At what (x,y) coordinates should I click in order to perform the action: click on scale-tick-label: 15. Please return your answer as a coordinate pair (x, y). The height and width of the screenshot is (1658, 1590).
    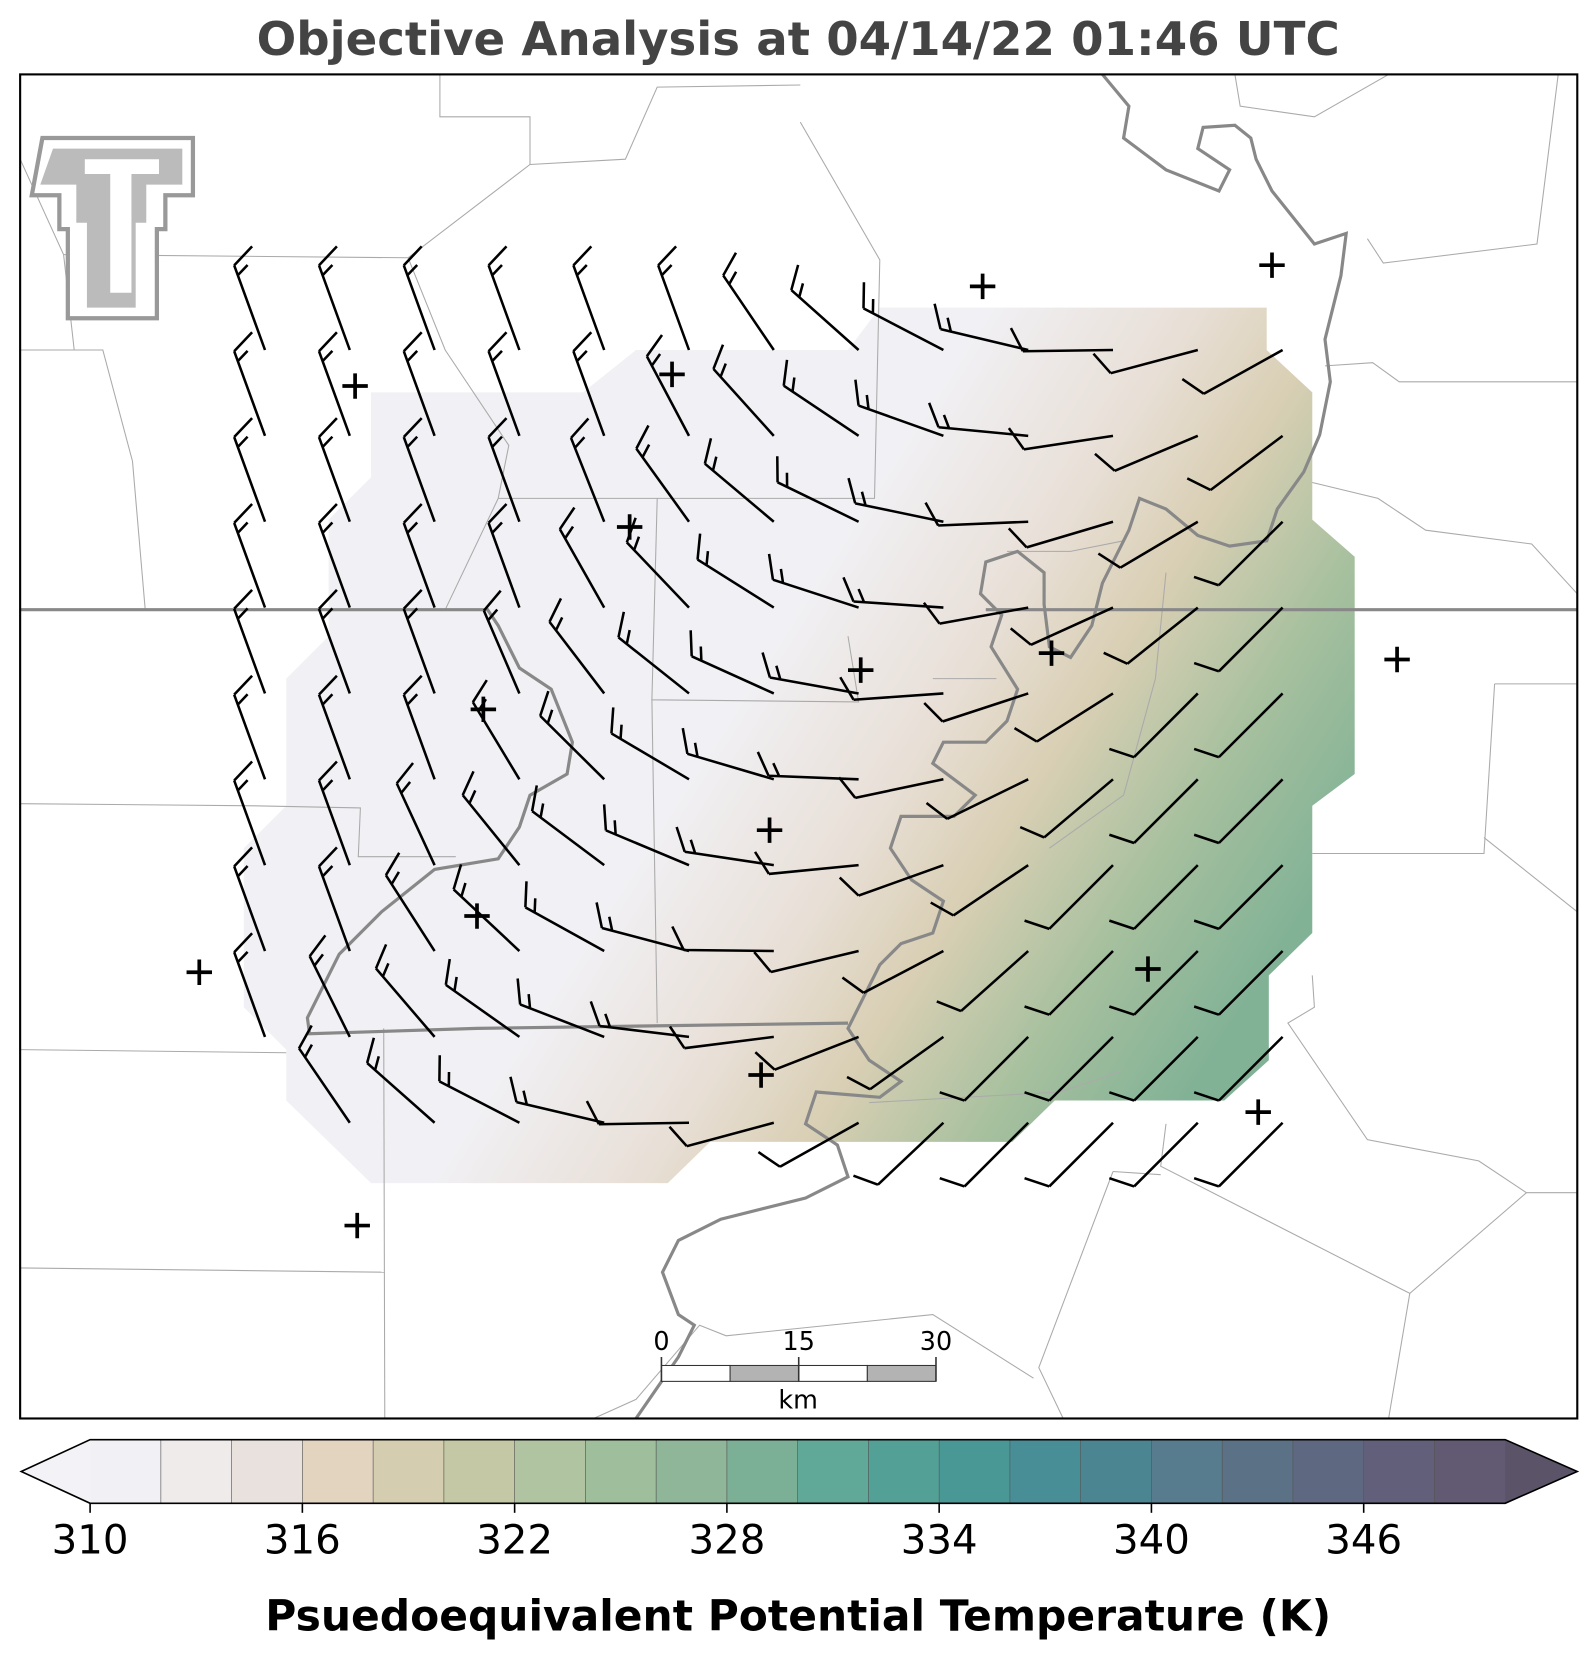
    Looking at the image, I should click on (799, 1341).